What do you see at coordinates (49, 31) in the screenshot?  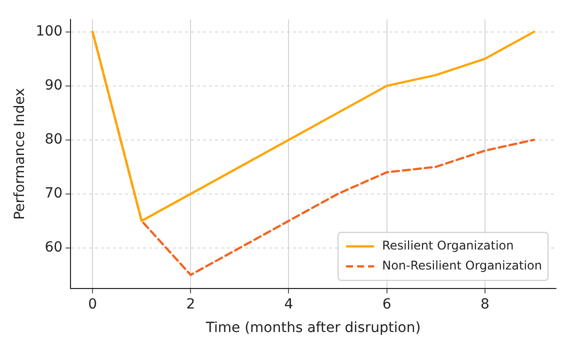 I see `y-tick-label: 100` at bounding box center [49, 31].